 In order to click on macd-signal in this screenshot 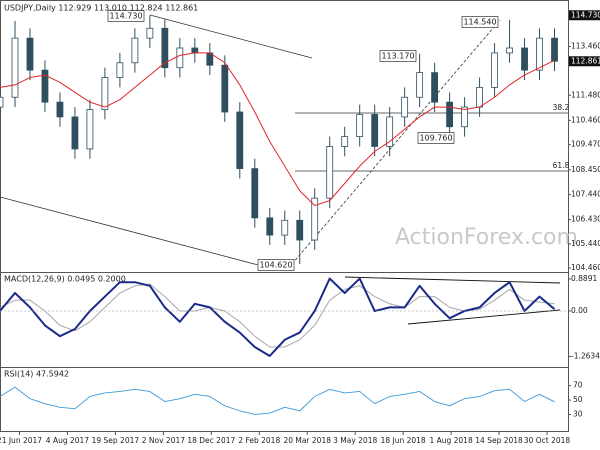, I will do `click(277, 315)`.